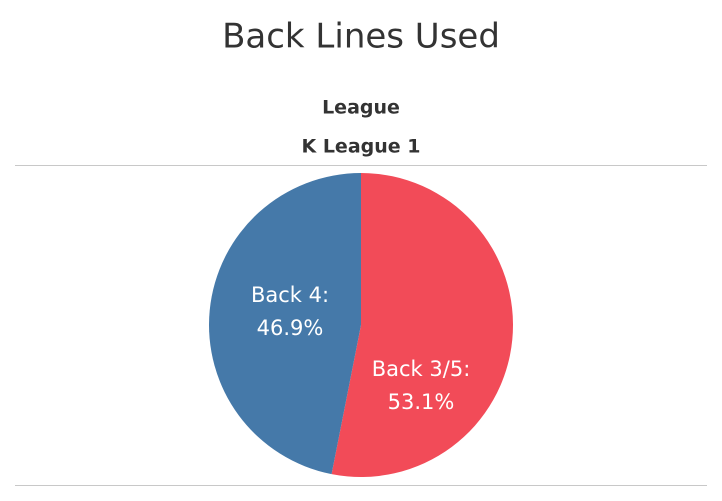 Image resolution: width=722 pixels, height=501 pixels. Describe the element at coordinates (421, 402) in the screenshot. I see `slice-value-label: 53.1%` at that location.